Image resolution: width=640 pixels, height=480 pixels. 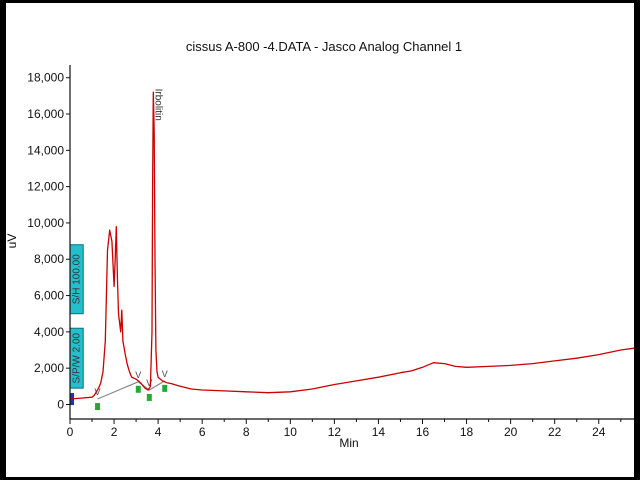 I want to click on x-tick-label: 0, so click(x=70, y=432).